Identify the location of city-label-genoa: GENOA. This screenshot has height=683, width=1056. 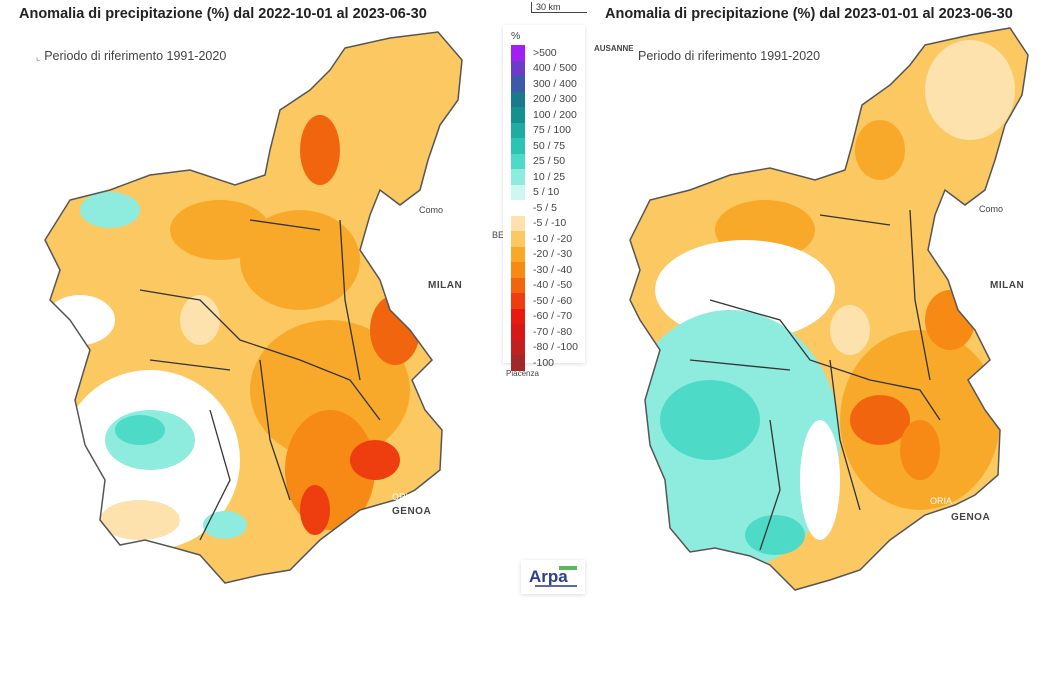
(412, 511).